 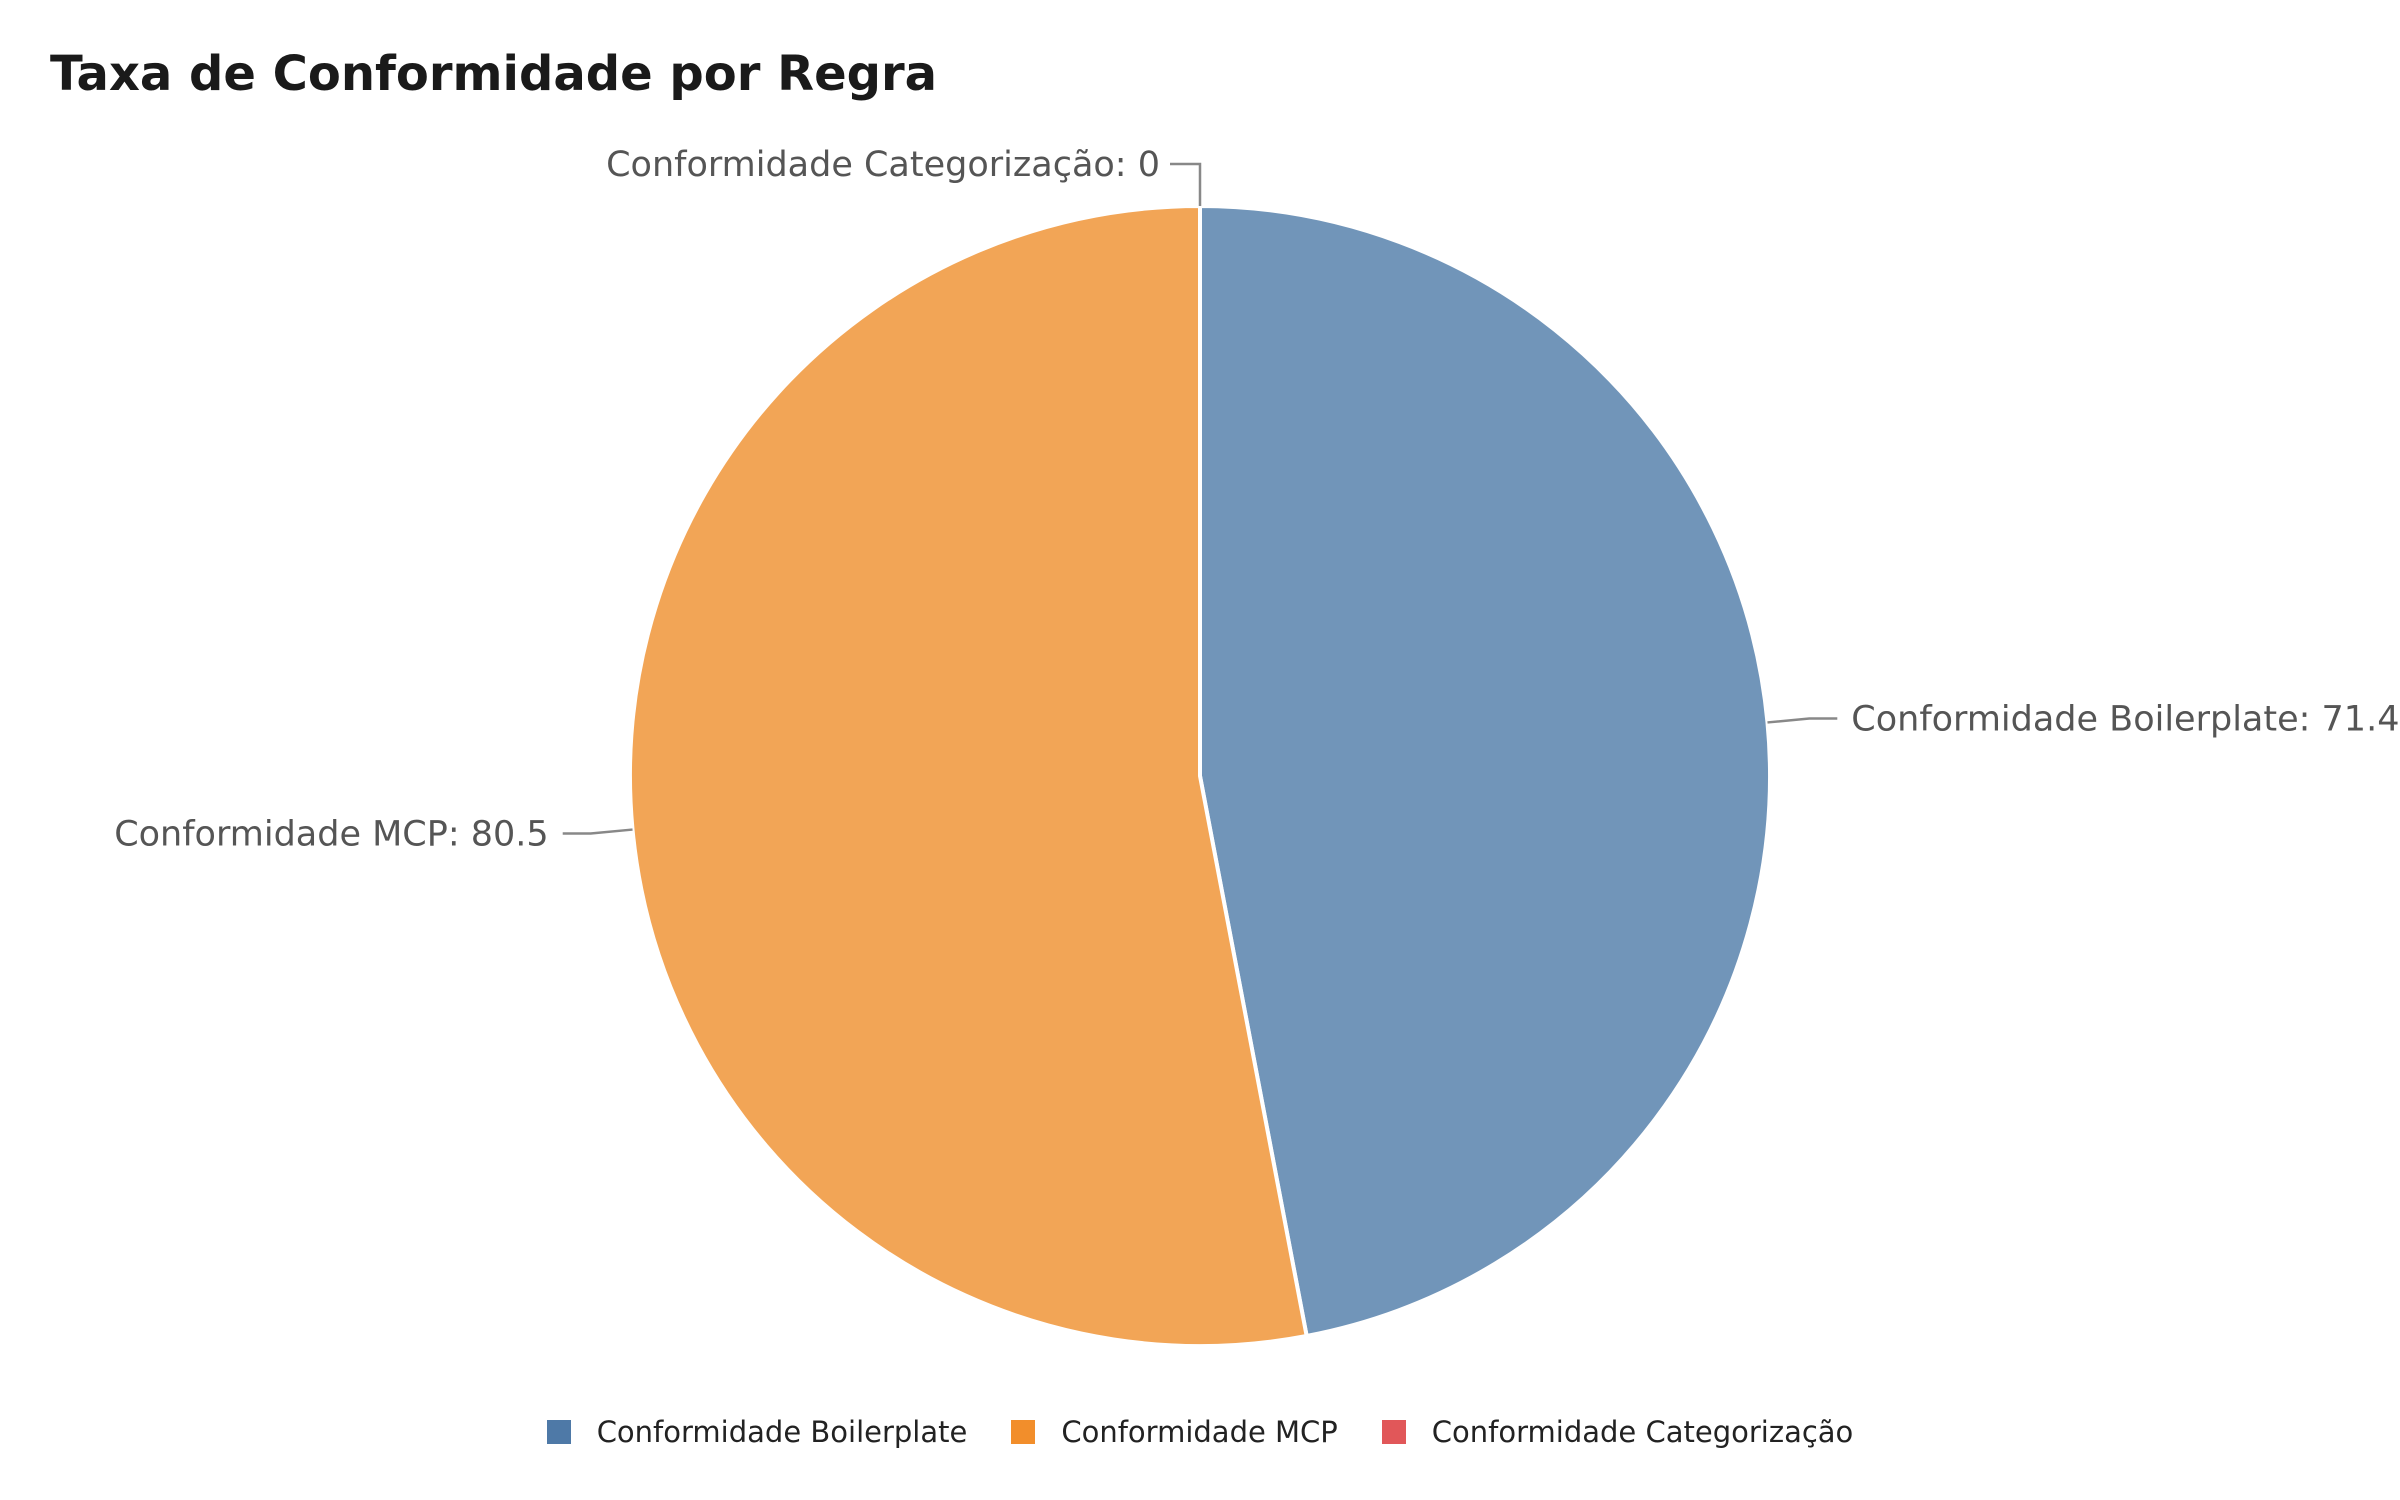 I want to click on legend-item-conformidade-boilerplate: Conformidade Boilerplate, so click(x=757, y=1432).